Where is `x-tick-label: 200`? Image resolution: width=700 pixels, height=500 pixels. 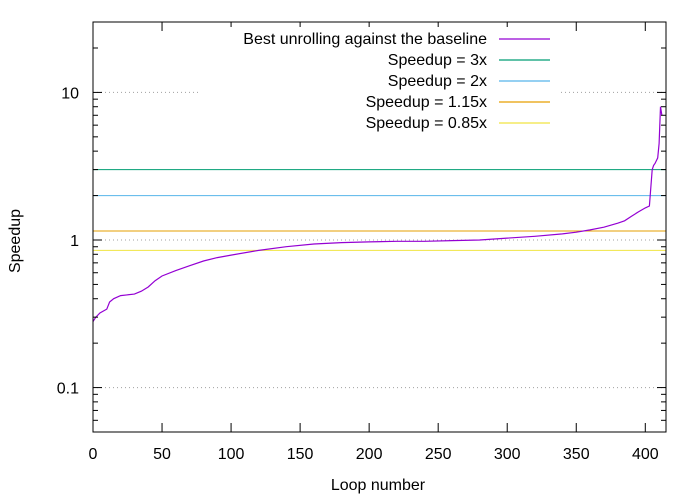
x-tick-label: 200 is located at coordinates (369, 454).